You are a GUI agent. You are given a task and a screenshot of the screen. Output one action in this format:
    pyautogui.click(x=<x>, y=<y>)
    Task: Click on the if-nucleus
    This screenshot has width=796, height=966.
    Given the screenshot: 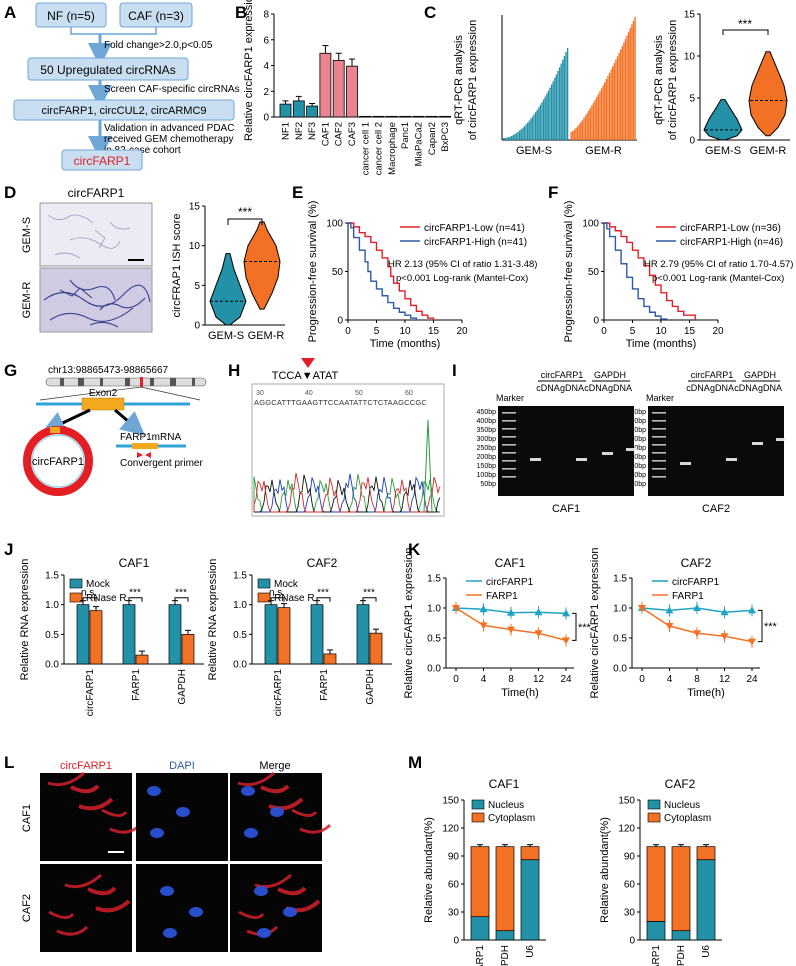 What is the action you would take?
    pyautogui.click(x=264, y=933)
    